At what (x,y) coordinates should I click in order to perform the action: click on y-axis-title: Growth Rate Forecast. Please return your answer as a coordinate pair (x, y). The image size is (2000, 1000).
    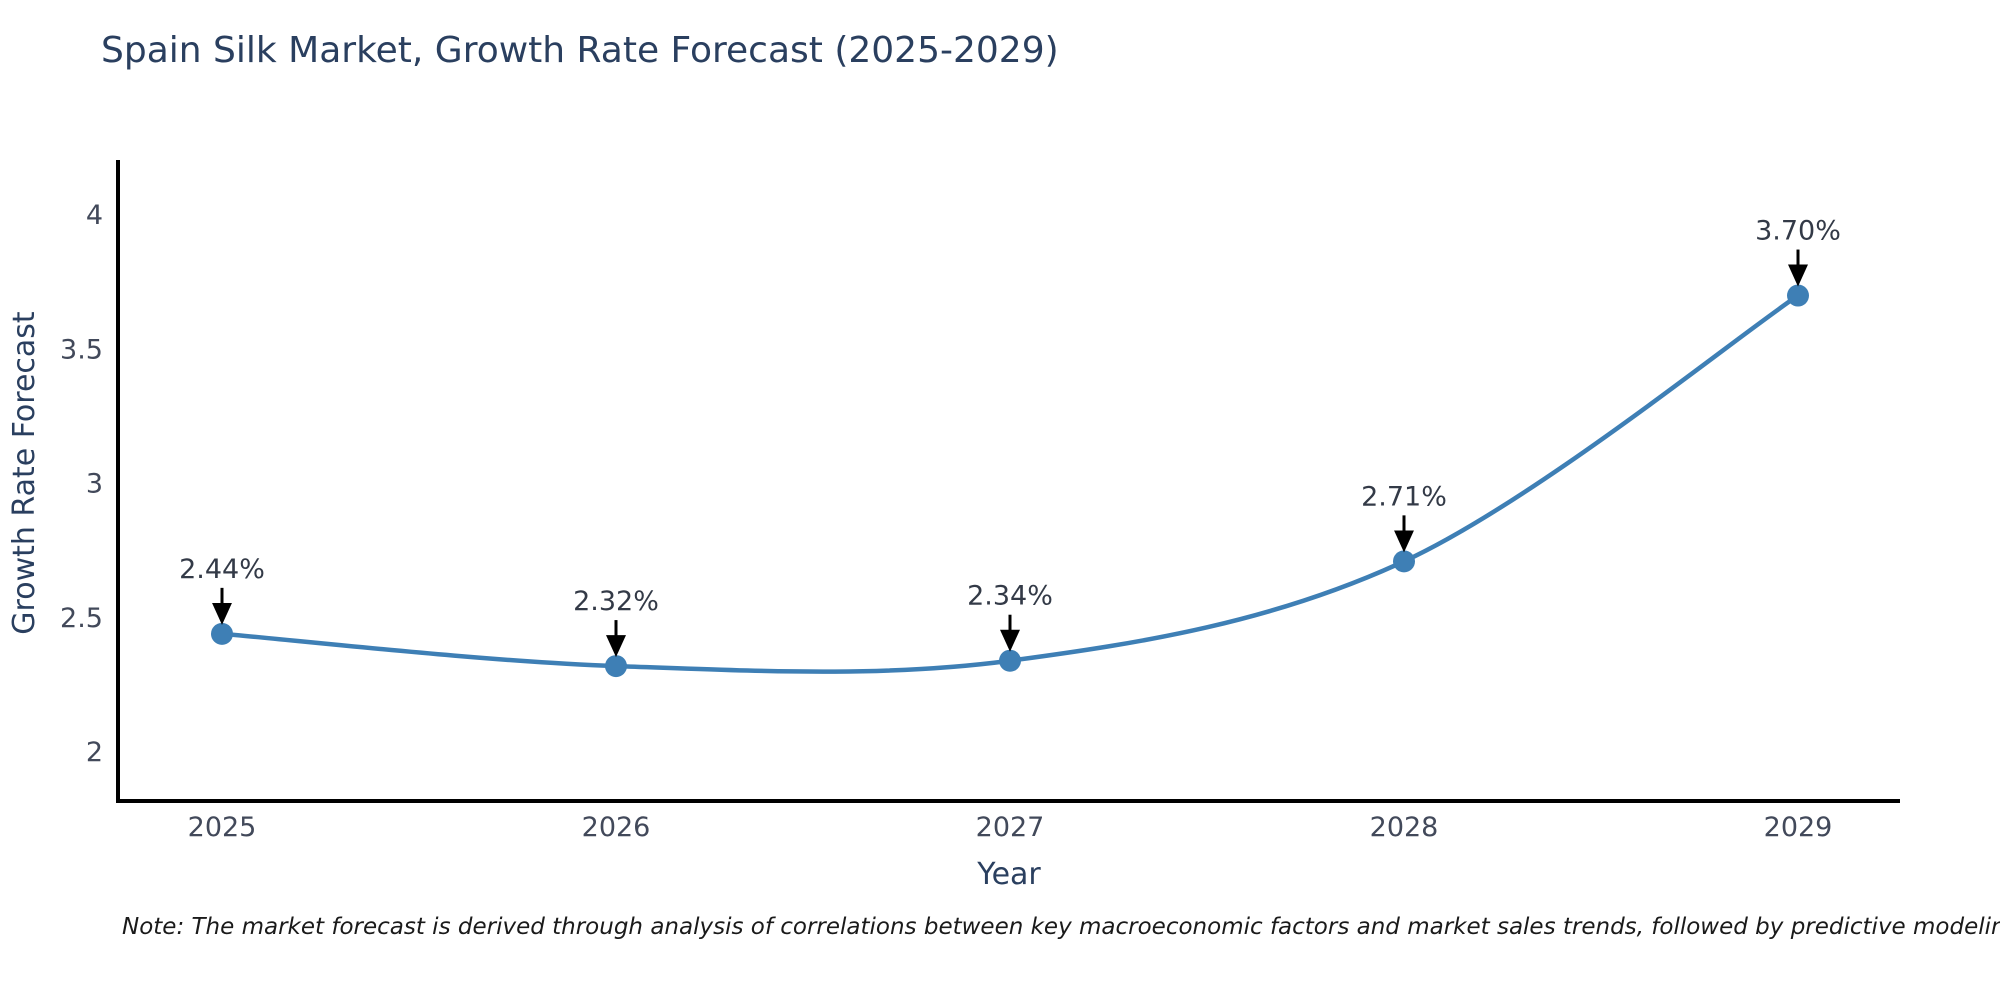
    Looking at the image, I should click on (24, 473).